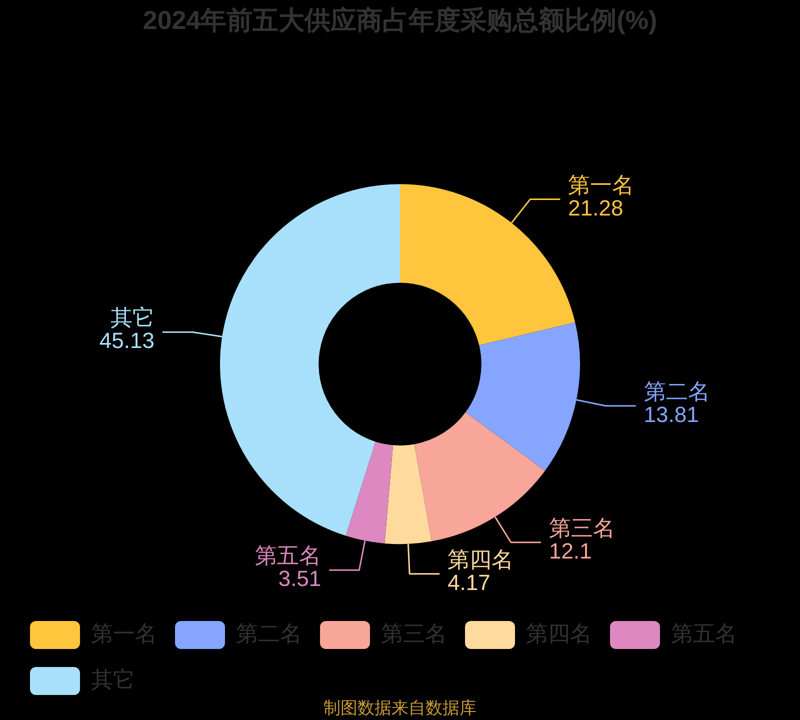  Describe the element at coordinates (671, 414) in the screenshot. I see `data-label: 13.81` at that location.